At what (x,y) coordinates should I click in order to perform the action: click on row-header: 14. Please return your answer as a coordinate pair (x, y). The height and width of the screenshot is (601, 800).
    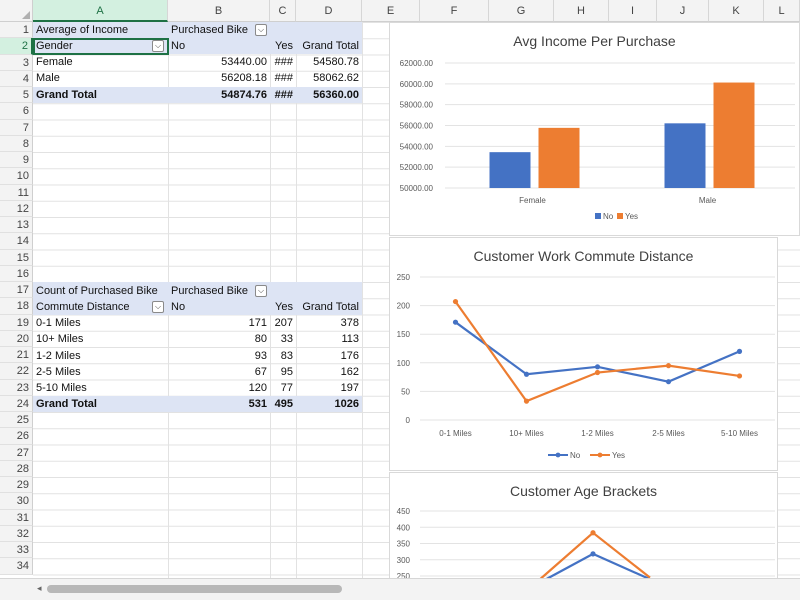
    Looking at the image, I should click on (16, 241).